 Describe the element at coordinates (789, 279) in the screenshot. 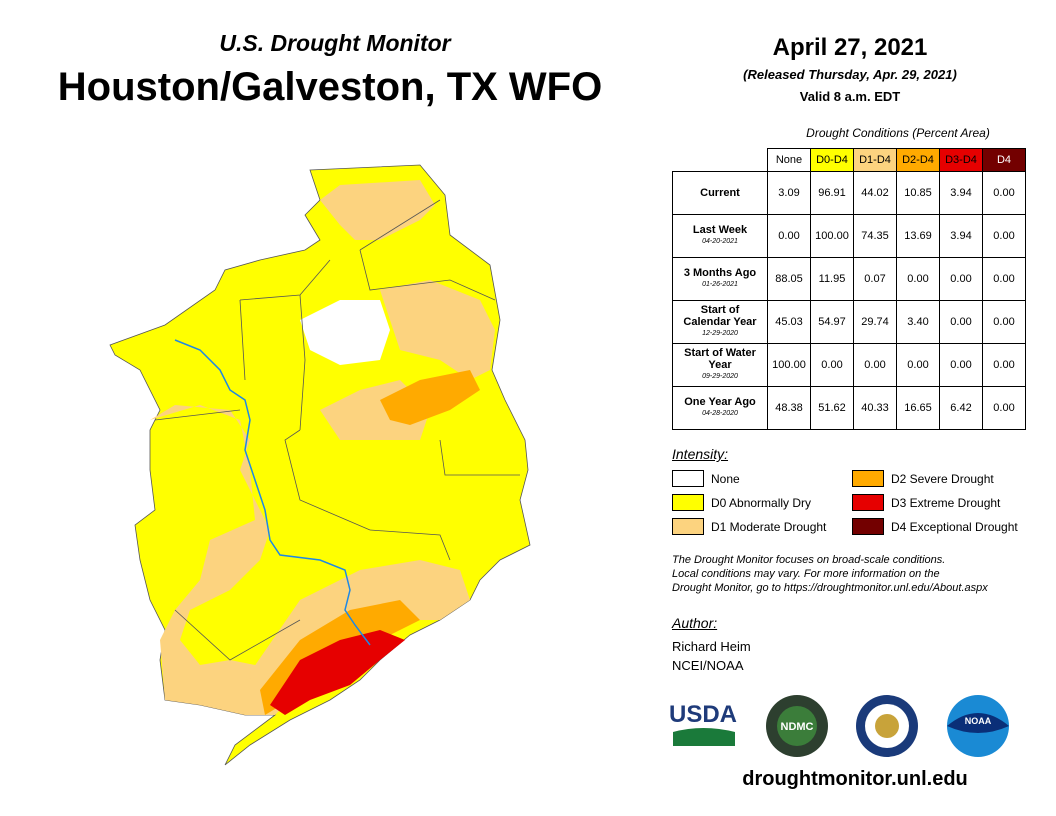

I see `cell: 88.05` at that location.